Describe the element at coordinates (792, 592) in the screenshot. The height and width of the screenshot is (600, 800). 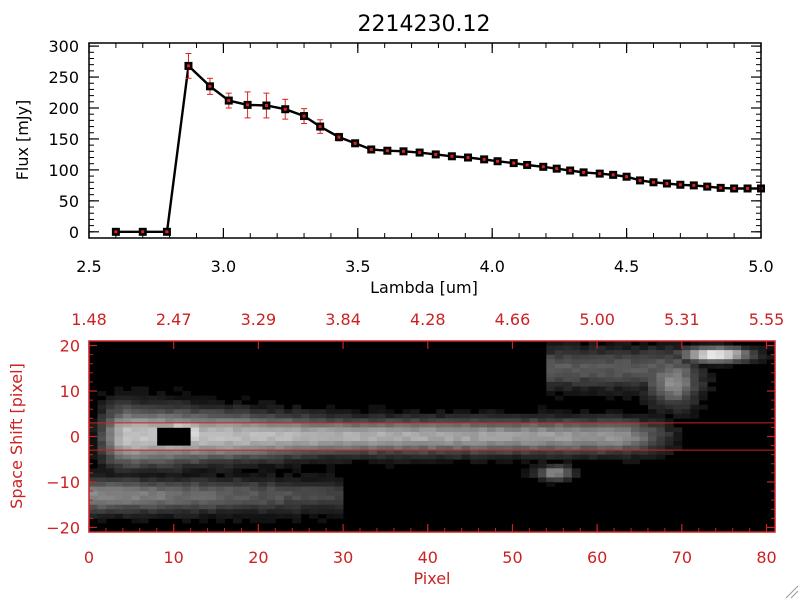
I see `resize-grip-icon` at that location.